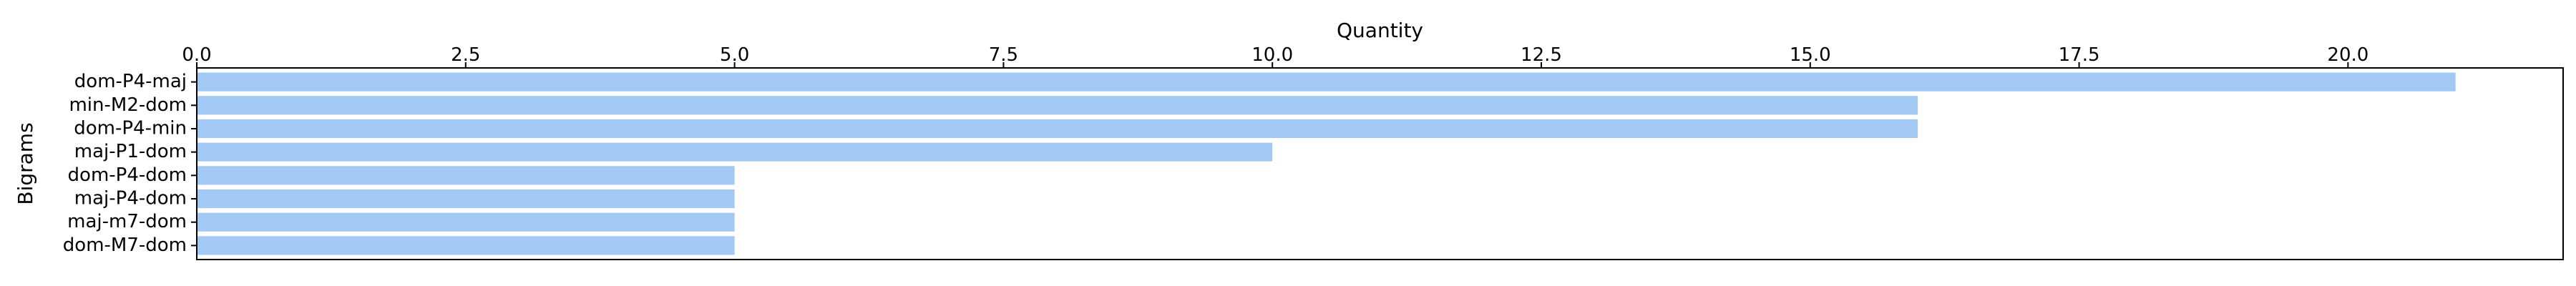 The image size is (2576, 286). I want to click on bar-dom-M7-dom, so click(466, 245).